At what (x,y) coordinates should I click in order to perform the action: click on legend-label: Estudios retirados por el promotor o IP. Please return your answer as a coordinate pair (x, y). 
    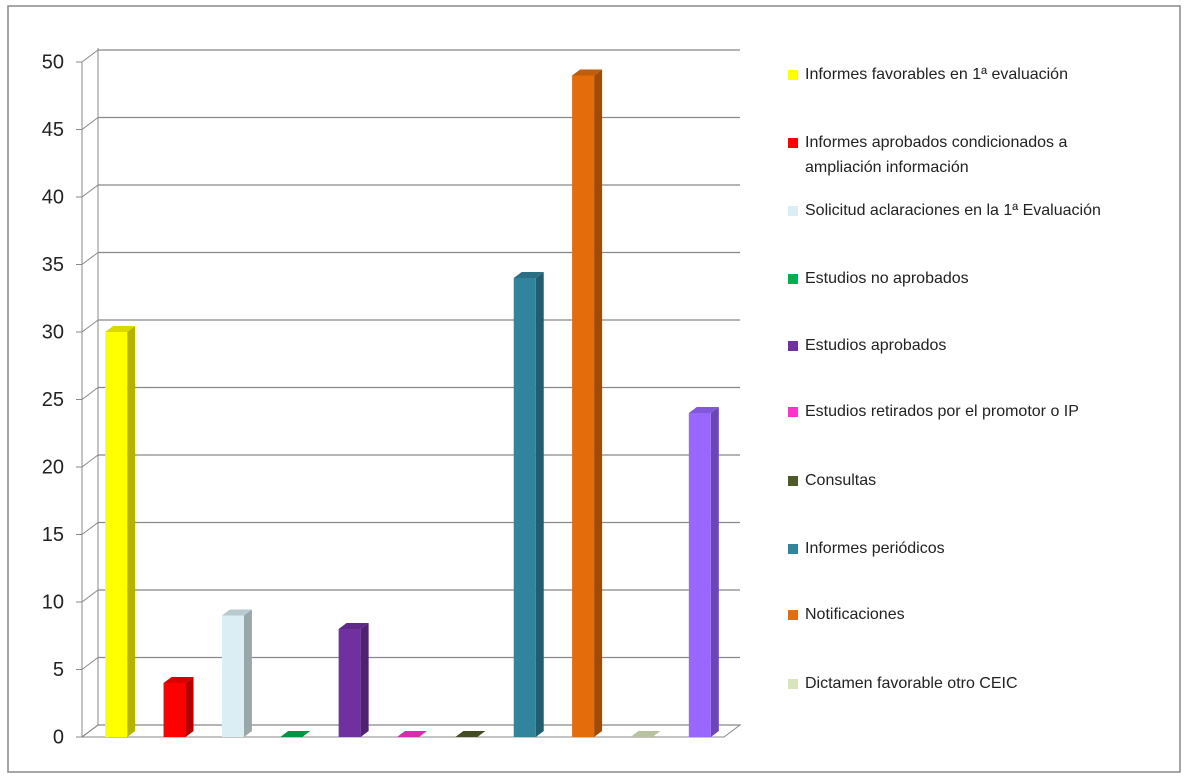
    Looking at the image, I should click on (942, 411).